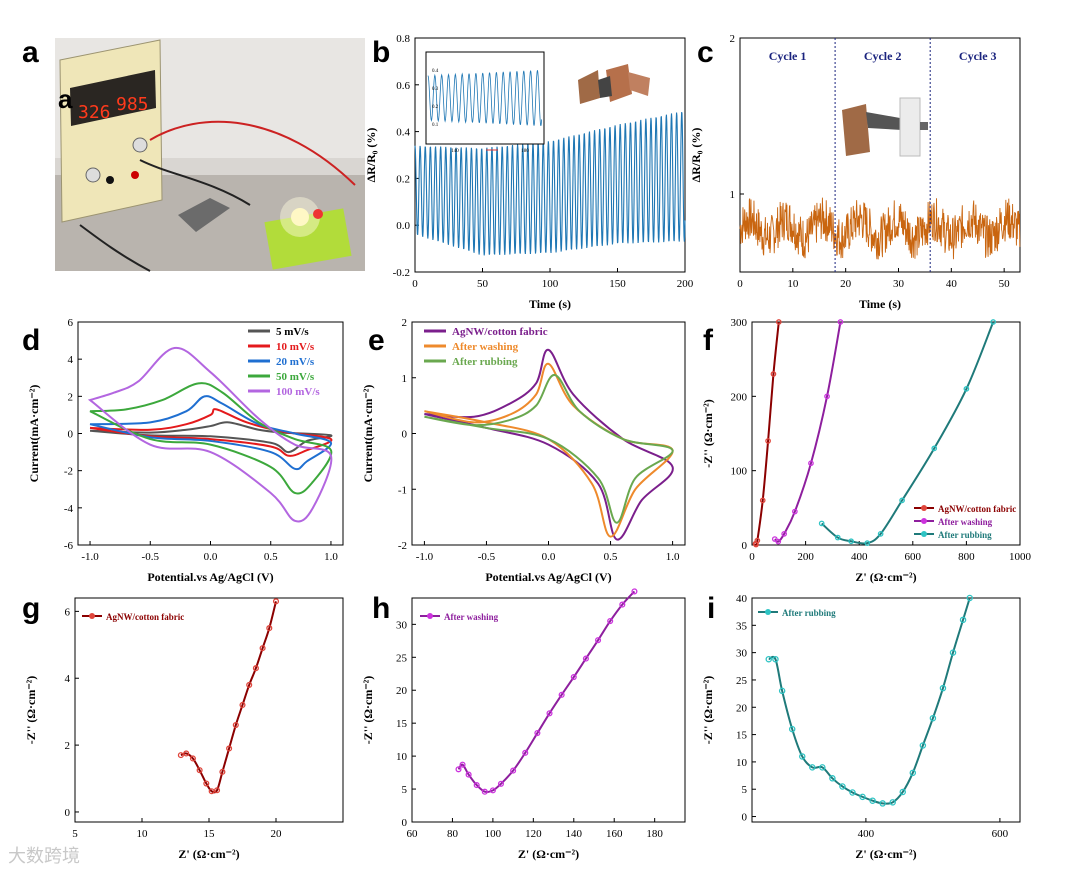 This screenshot has width=1080, height=876. What do you see at coordinates (44, 856) in the screenshot?
I see `watermark: 大数跨境` at bounding box center [44, 856].